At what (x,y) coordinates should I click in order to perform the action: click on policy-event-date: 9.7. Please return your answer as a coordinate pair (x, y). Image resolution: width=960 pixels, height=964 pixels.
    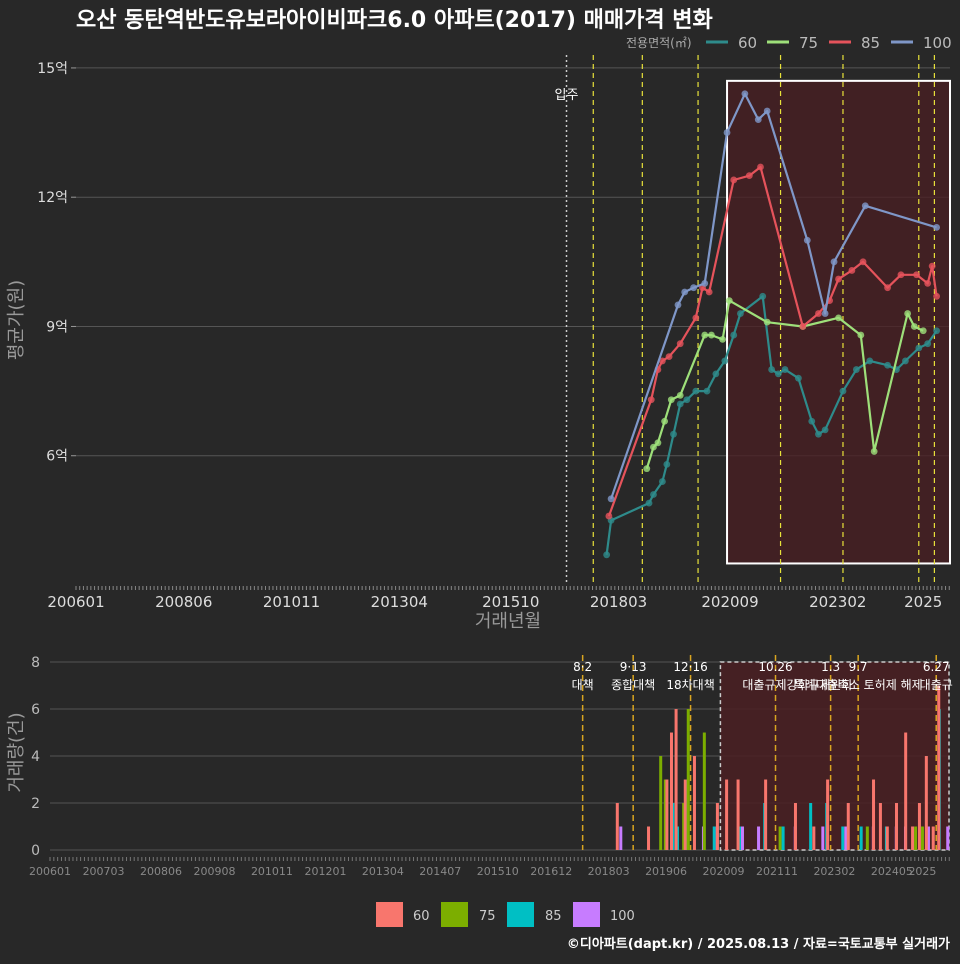
    Looking at the image, I should click on (858, 667).